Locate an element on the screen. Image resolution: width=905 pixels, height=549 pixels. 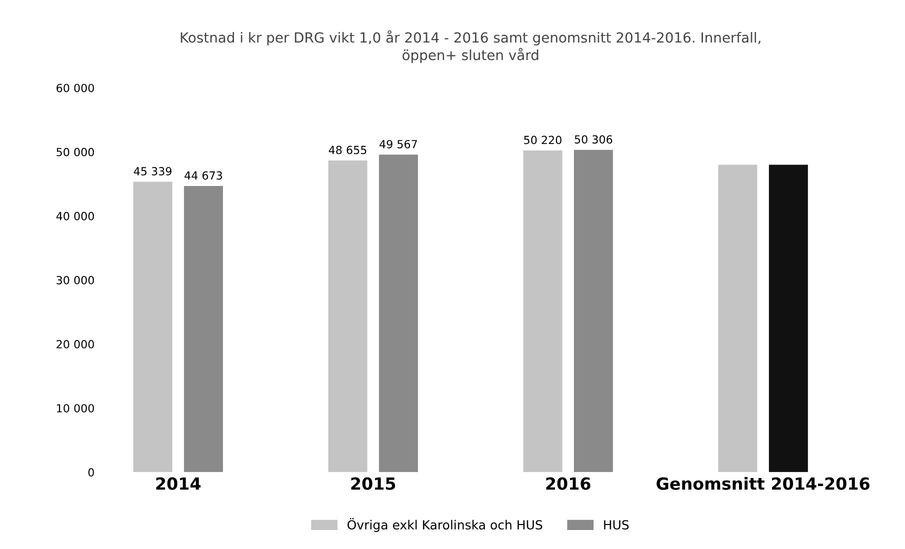
data-label: 45 339 is located at coordinates (153, 171).